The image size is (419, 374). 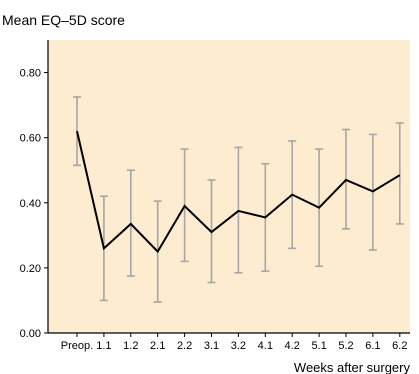 I want to click on x-tick-label: 5.2, so click(x=345, y=346).